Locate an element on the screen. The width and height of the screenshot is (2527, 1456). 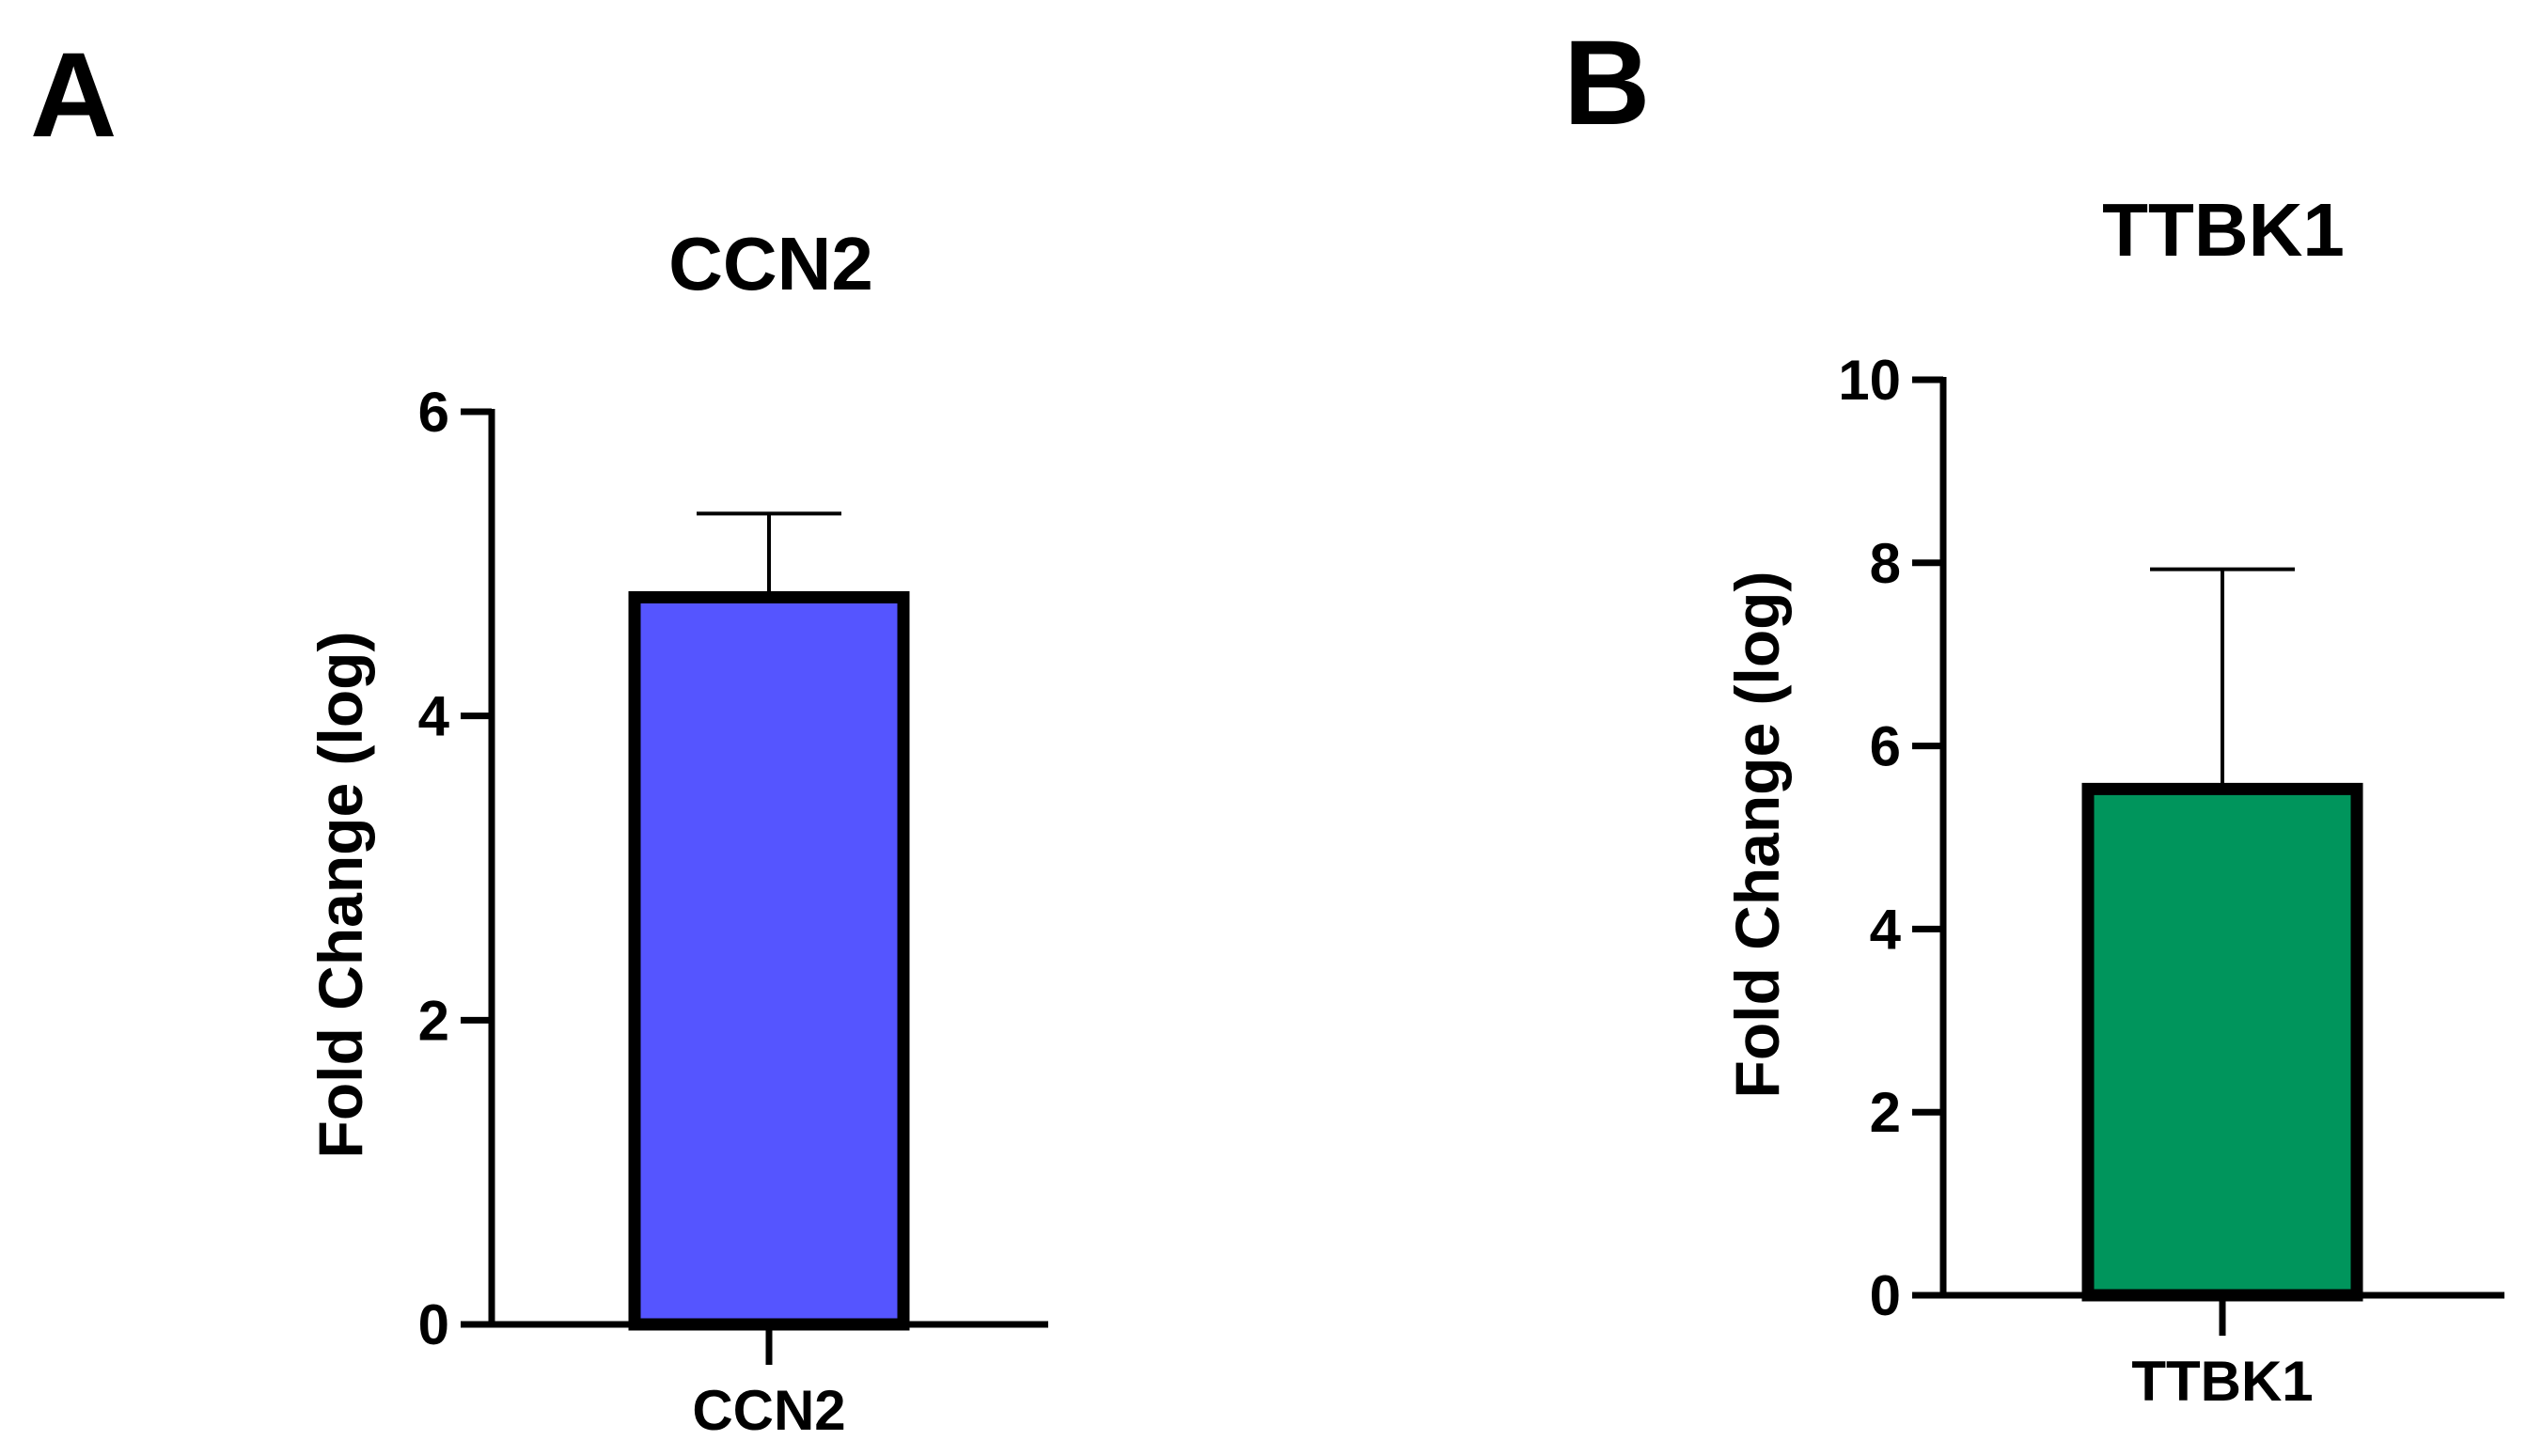
panel-letter: B is located at coordinates (1606, 83).